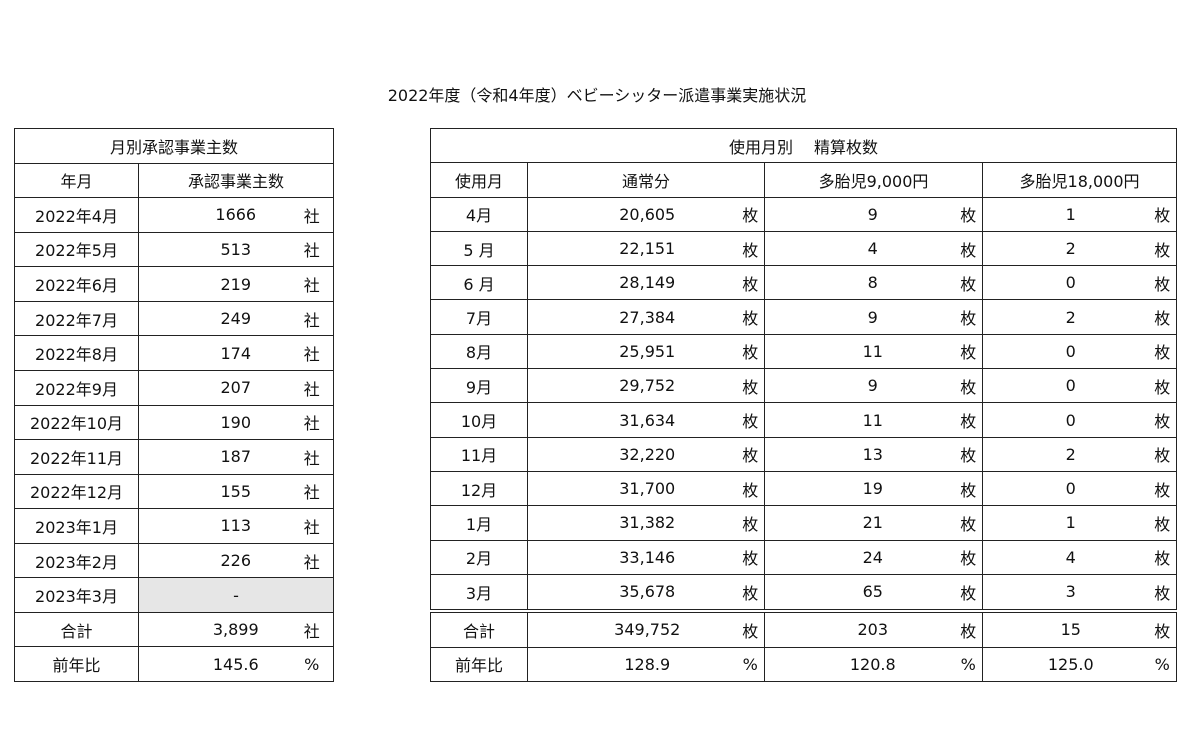  Describe the element at coordinates (859, 454) in the screenshot. I see `cell-value: 13` at that location.